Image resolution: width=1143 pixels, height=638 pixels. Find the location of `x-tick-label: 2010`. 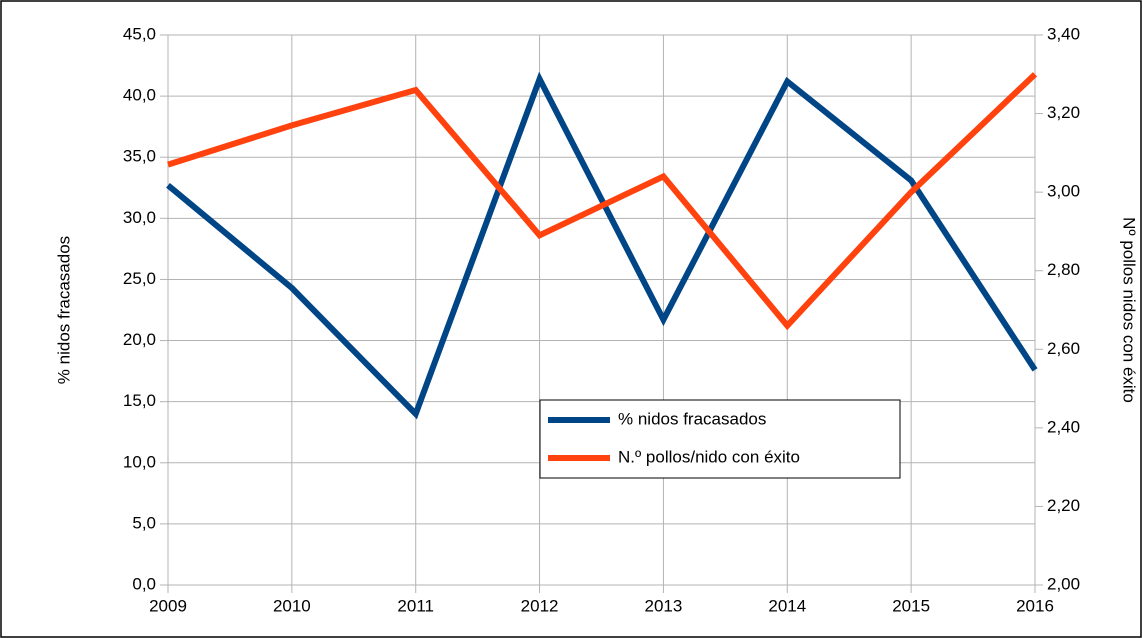

x-tick-label: 2010 is located at coordinates (292, 605).